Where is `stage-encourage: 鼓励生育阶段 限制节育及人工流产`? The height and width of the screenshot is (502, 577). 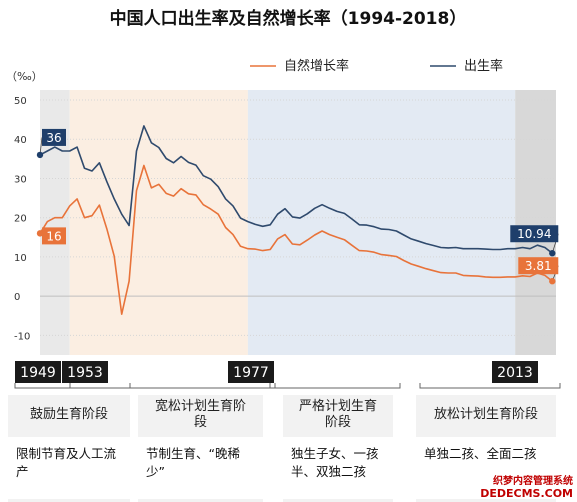 stage-encourage: 鼓励生育阶段 限制节育及人工流产 is located at coordinates (69, 448).